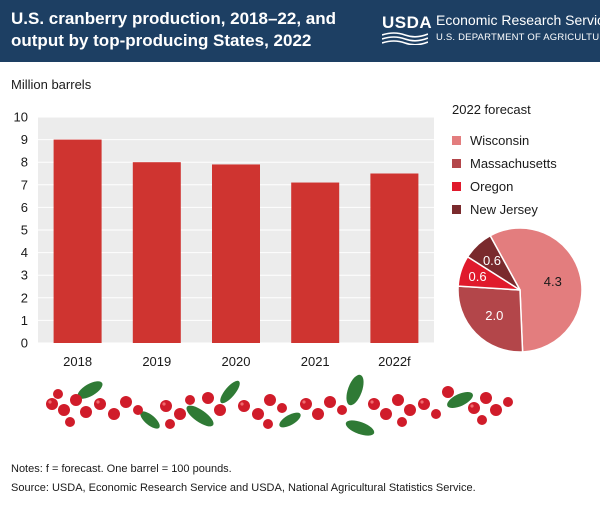 The width and height of the screenshot is (600, 507). What do you see at coordinates (174, 18) in the screenshot?
I see `chart-title-line-1: U.S. cranberry production, 2018–22, and` at bounding box center [174, 18].